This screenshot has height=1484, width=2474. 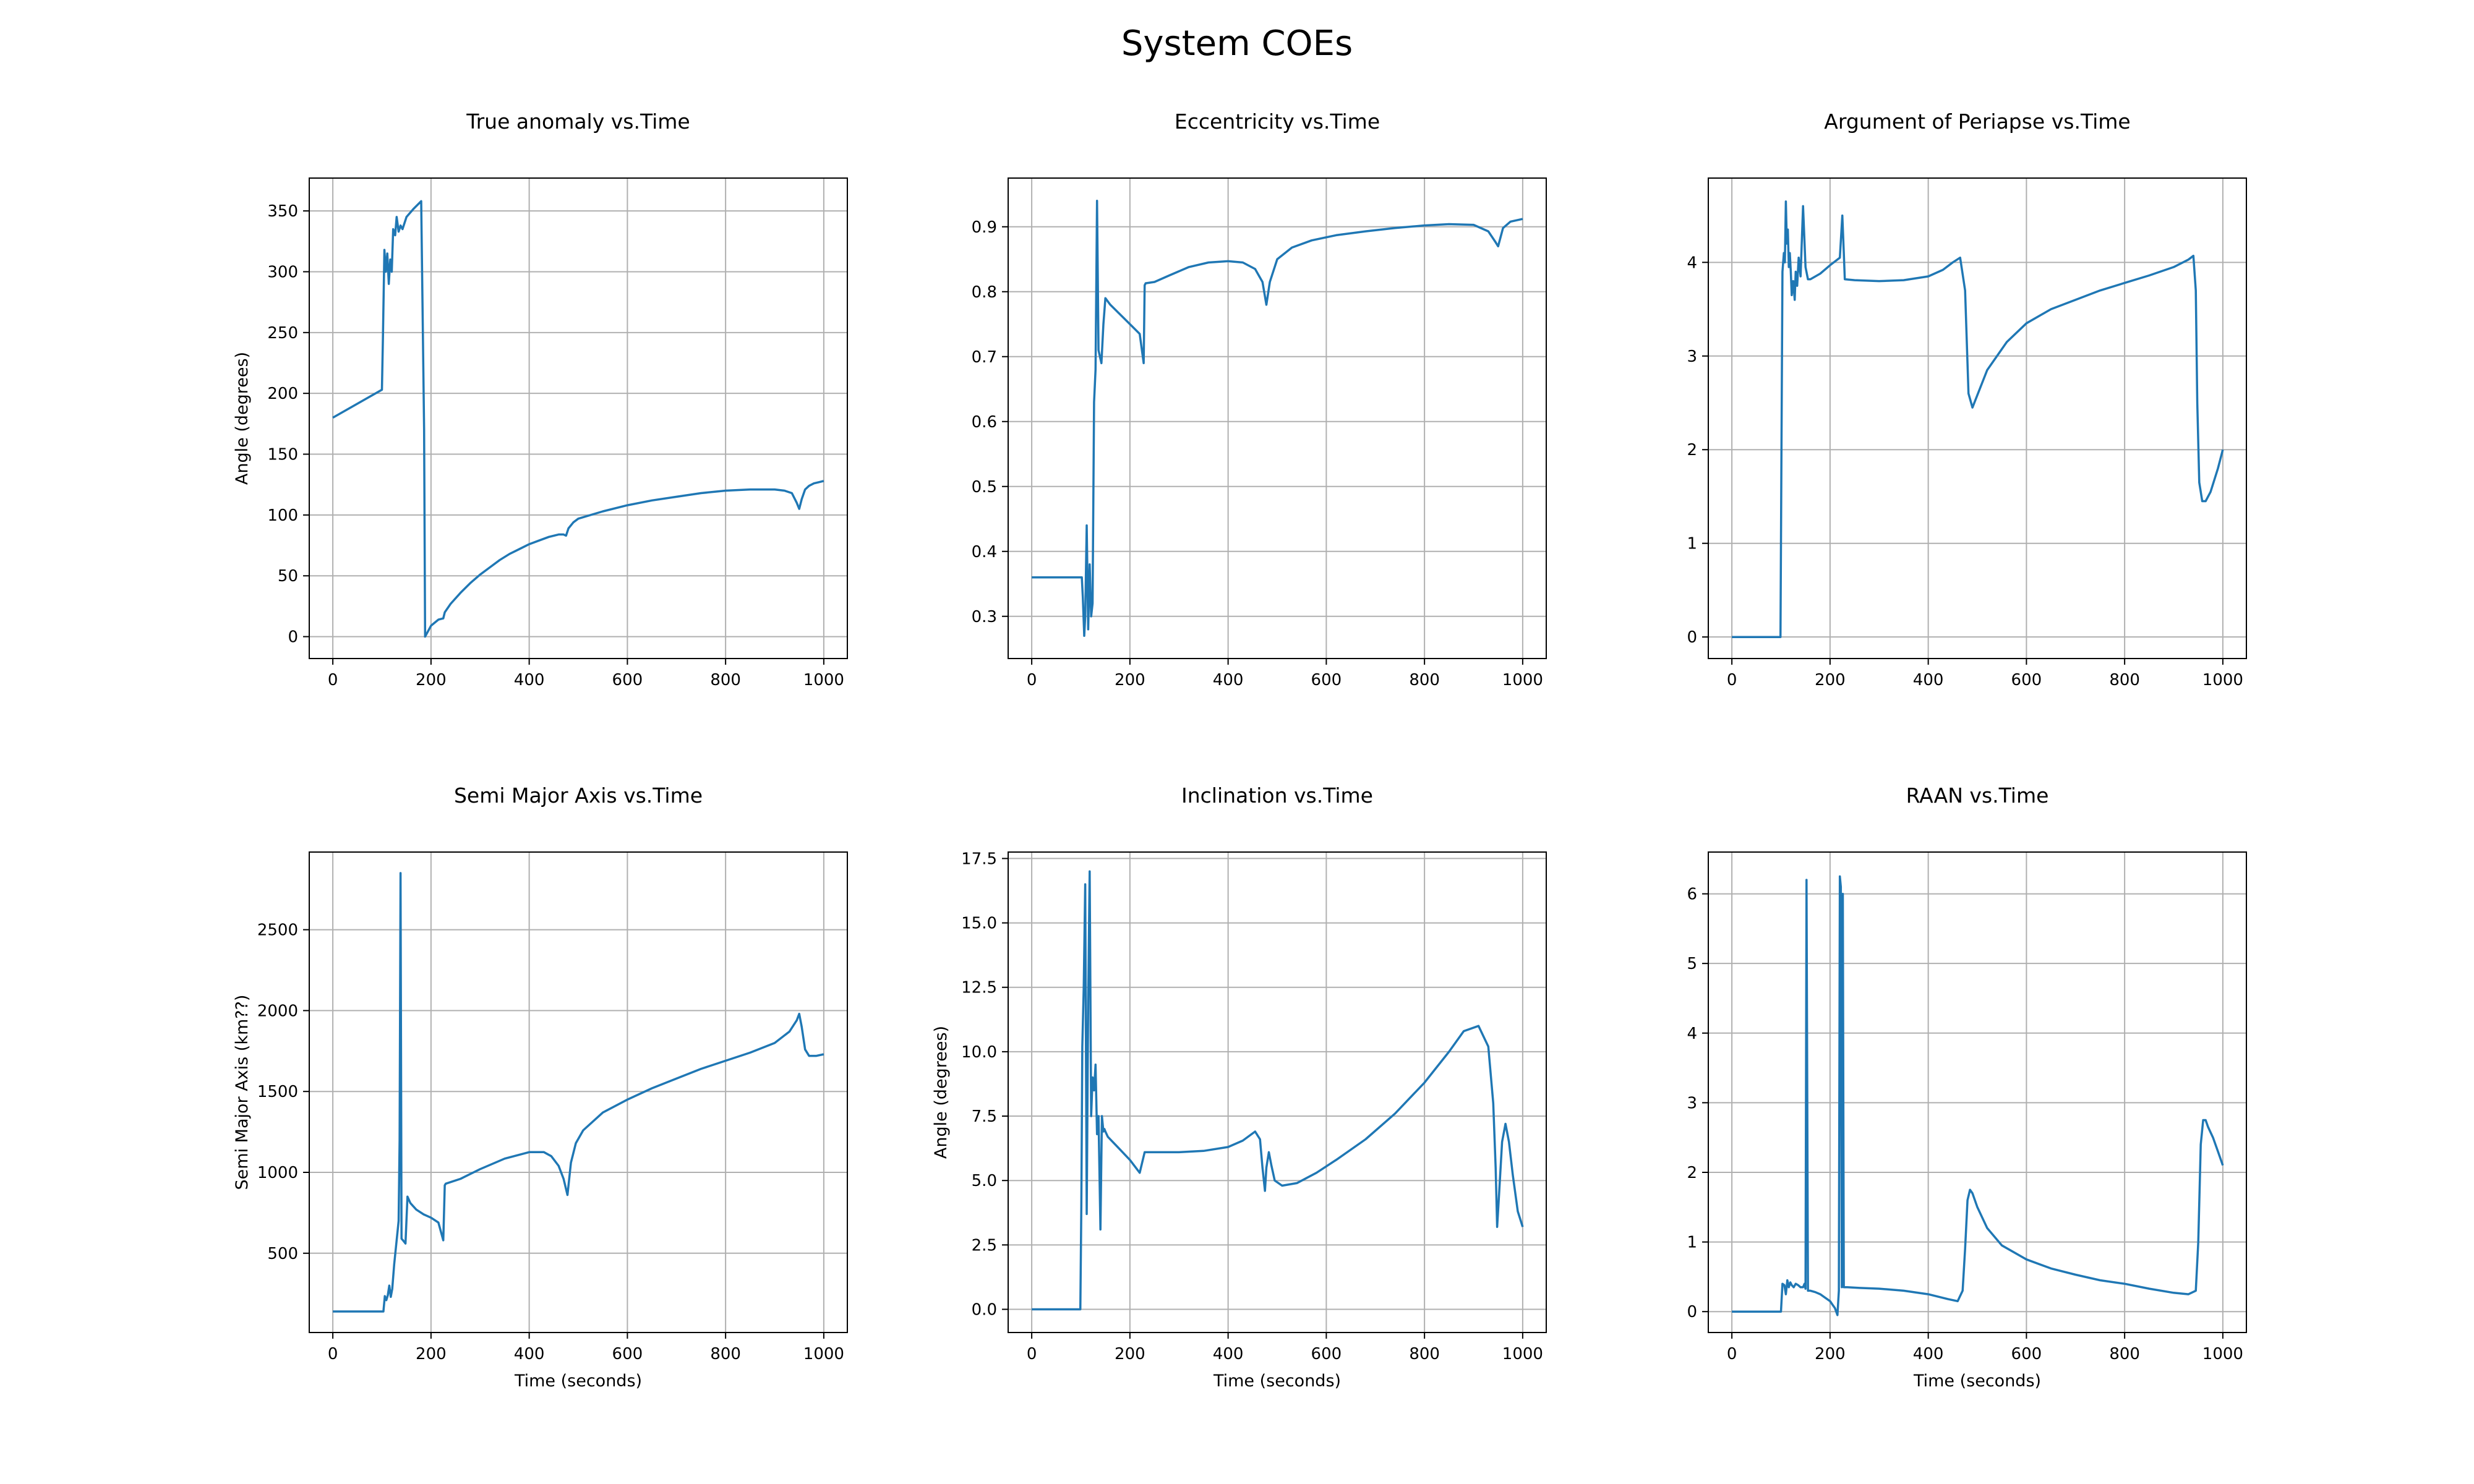 What do you see at coordinates (282, 272) in the screenshot?
I see `y-tick-label: 300` at bounding box center [282, 272].